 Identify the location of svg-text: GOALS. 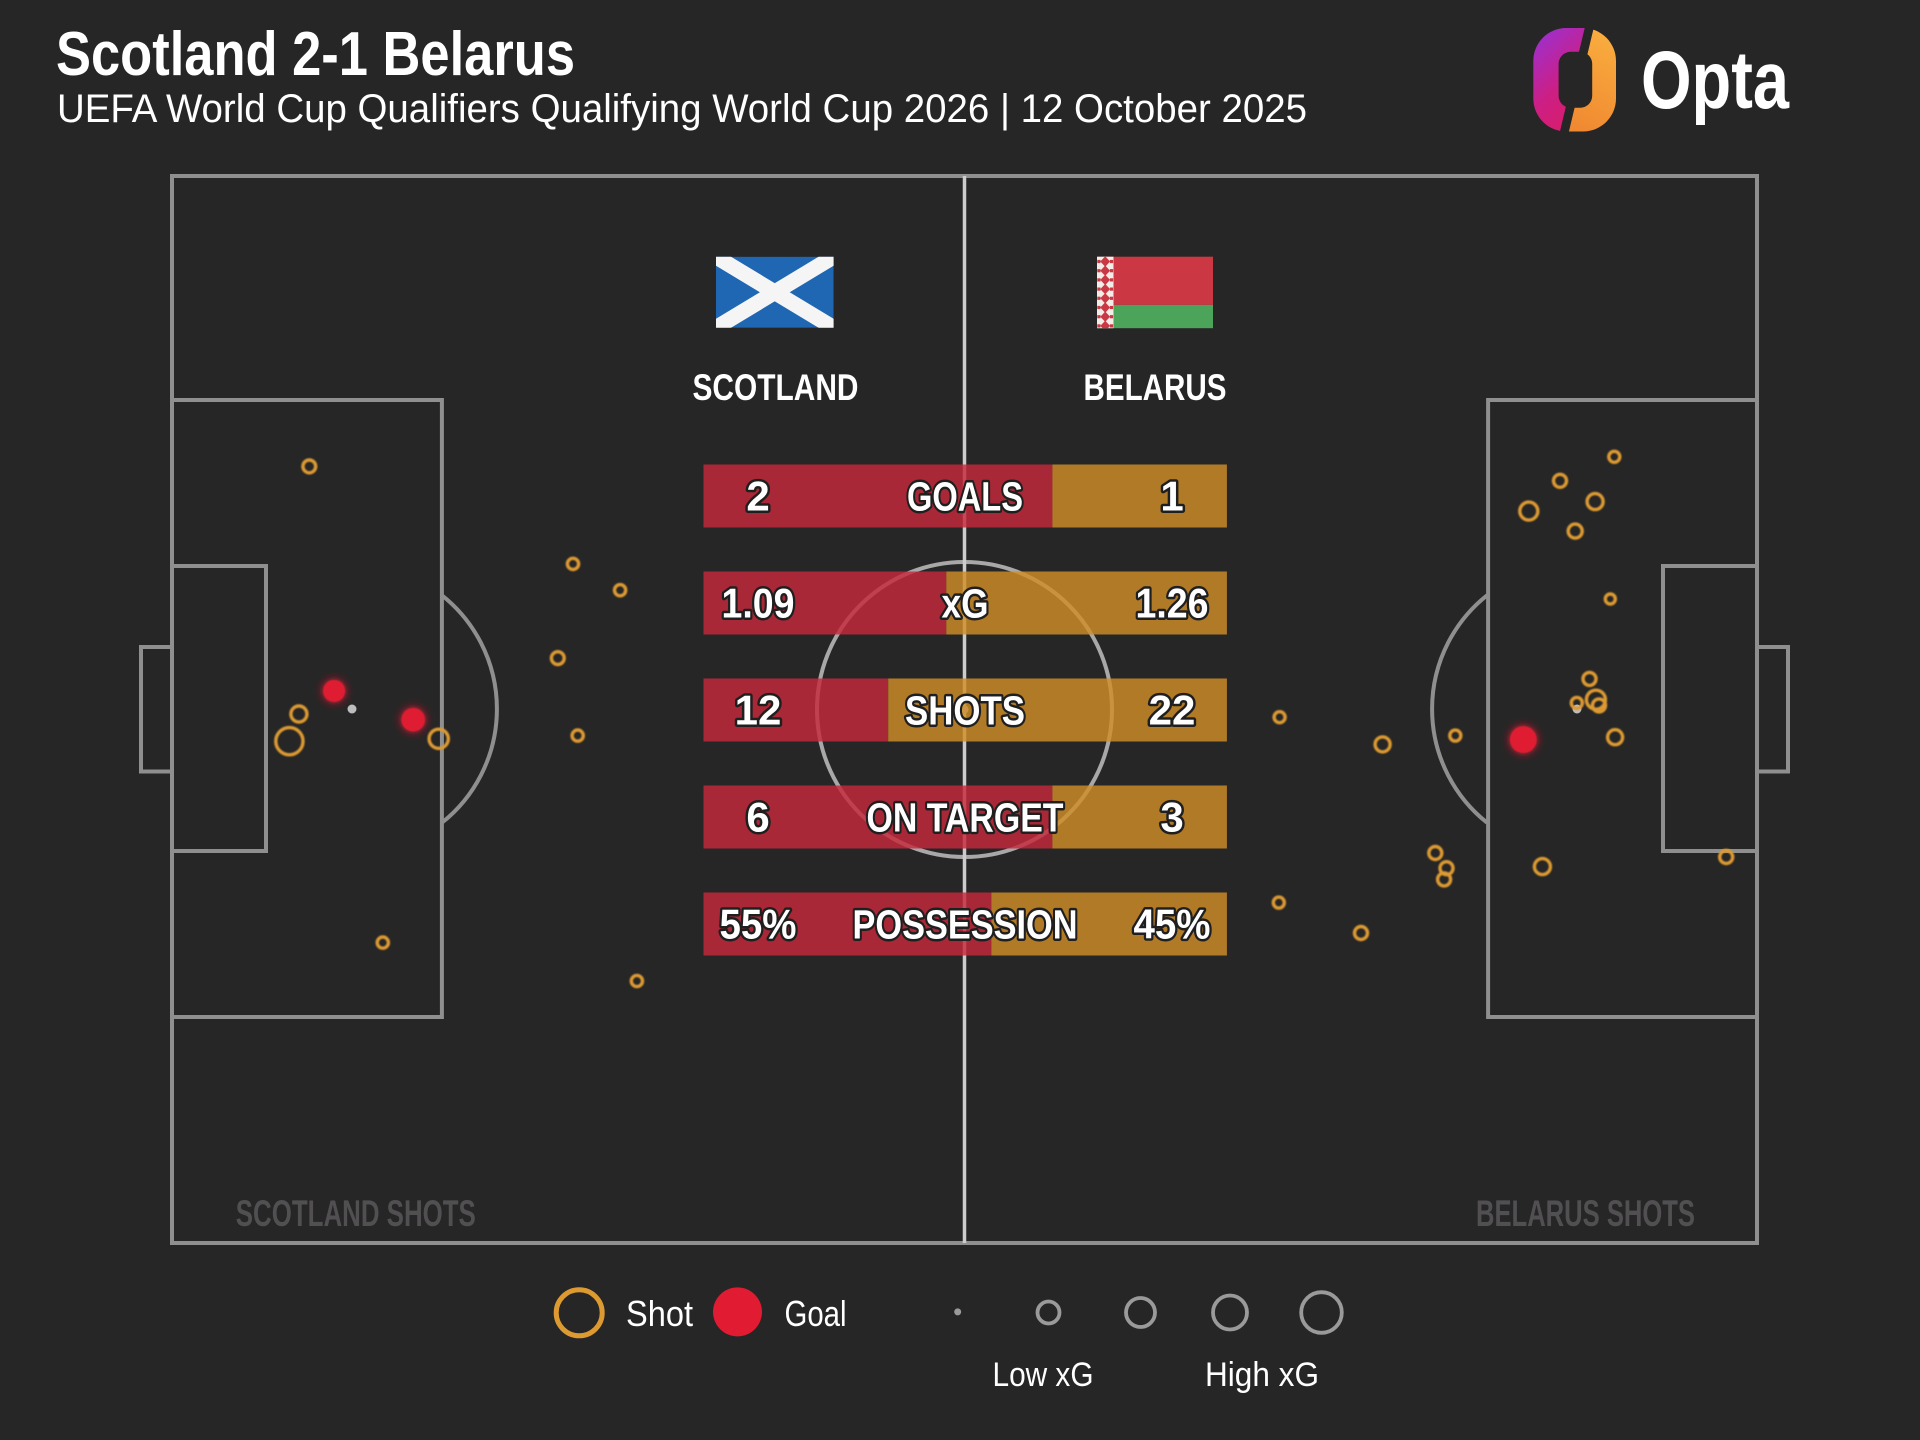
(965, 497).